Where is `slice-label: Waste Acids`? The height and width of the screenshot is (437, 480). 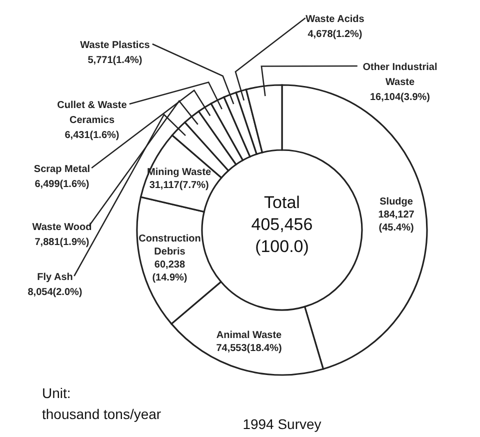
slice-label: Waste Acids is located at coordinates (335, 19).